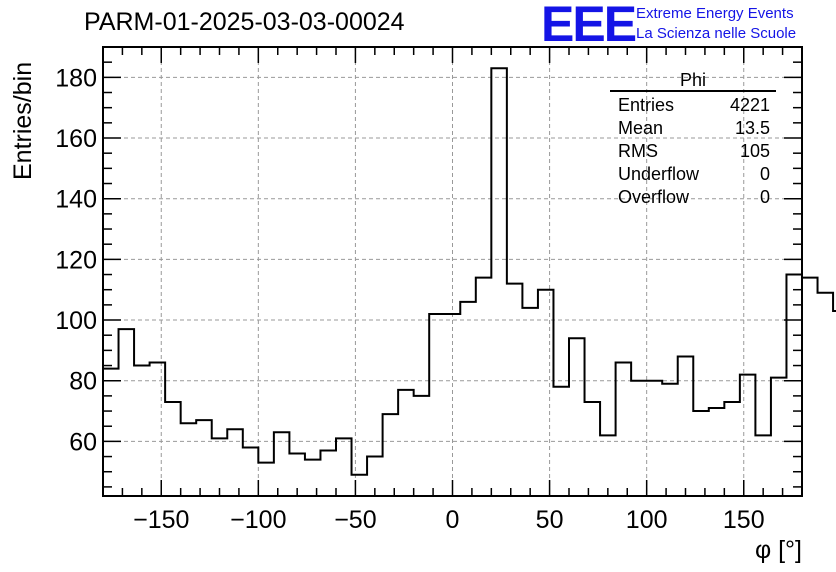 The height and width of the screenshot is (572, 836). I want to click on stat-label: Underflow, so click(659, 174).